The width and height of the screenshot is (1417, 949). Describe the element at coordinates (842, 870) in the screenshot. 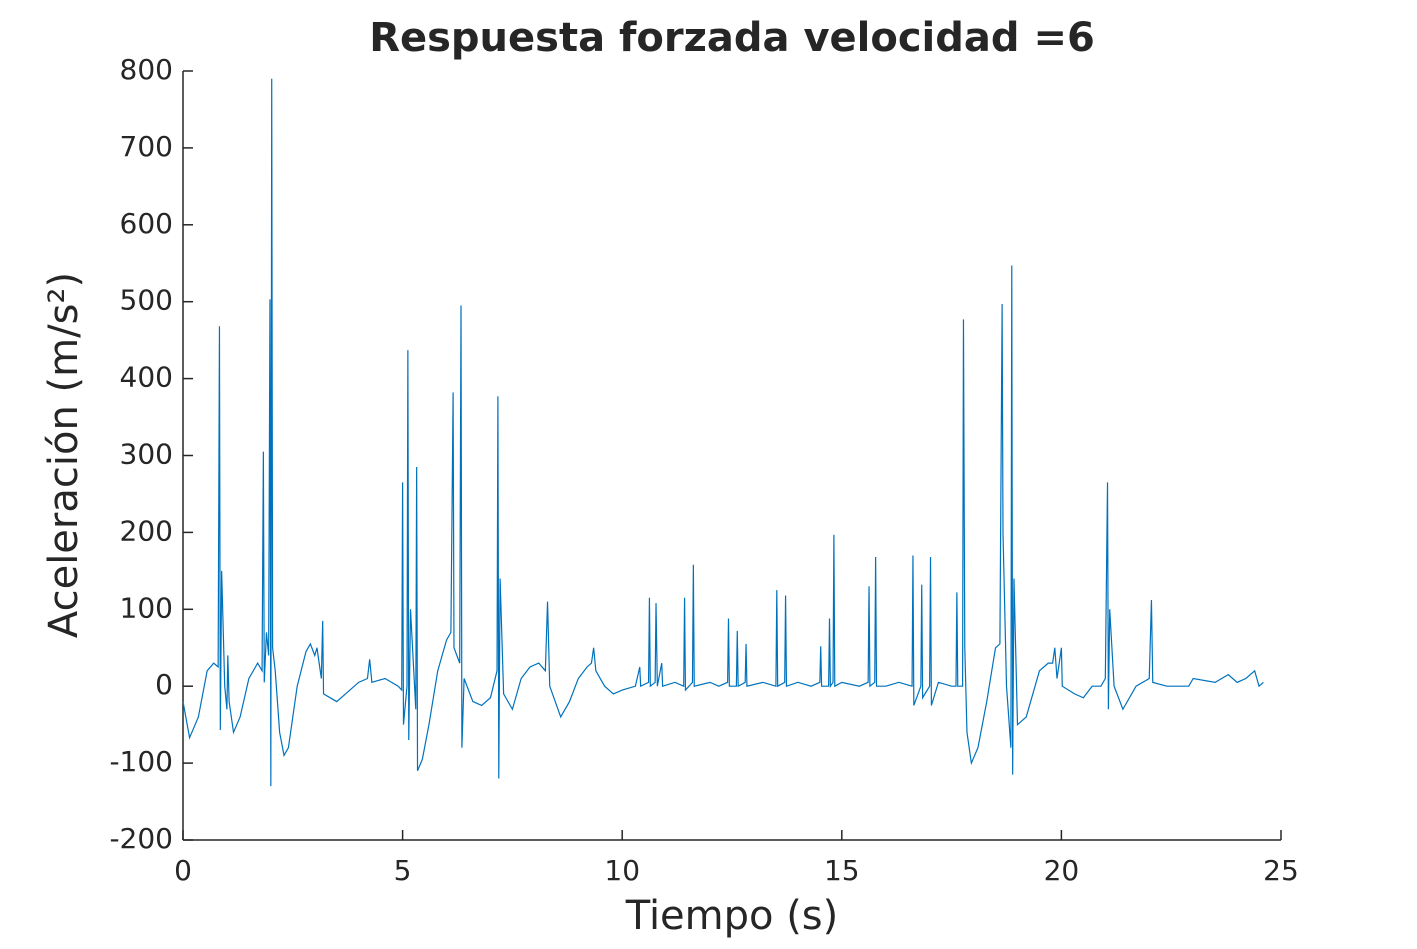

I see `x-tick-label: 15` at that location.